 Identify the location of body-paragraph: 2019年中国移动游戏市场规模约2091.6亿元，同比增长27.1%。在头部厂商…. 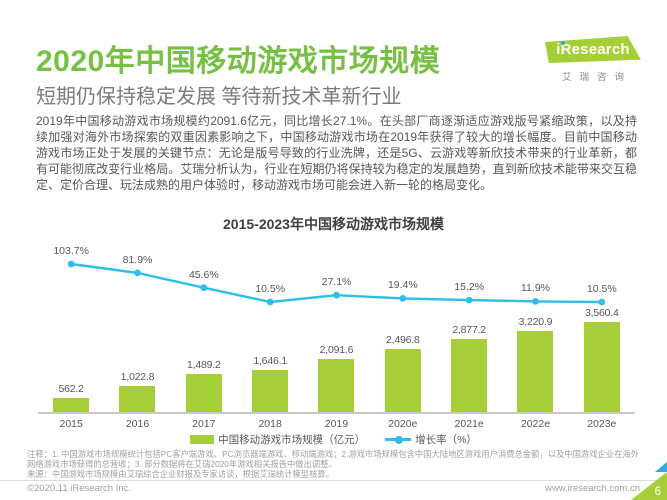
(336, 153).